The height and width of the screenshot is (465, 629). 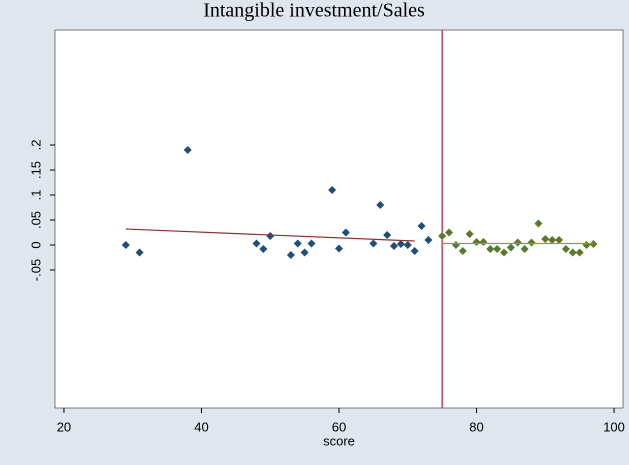 What do you see at coordinates (35, 244) in the screenshot?
I see `y-tick-label: 0` at bounding box center [35, 244].